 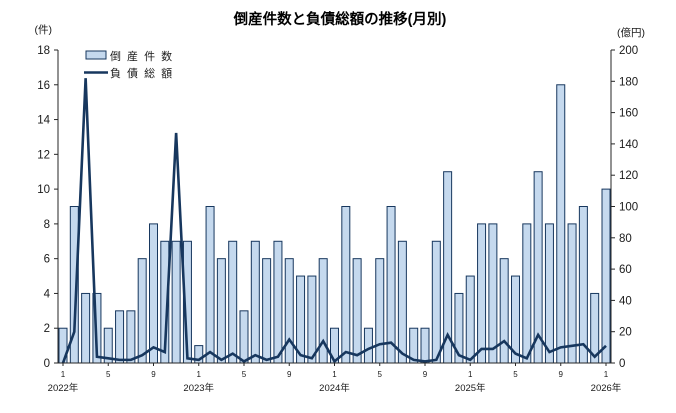 What do you see at coordinates (625, 270) in the screenshot?
I see `right-axis-tick-label: 60` at bounding box center [625, 270].